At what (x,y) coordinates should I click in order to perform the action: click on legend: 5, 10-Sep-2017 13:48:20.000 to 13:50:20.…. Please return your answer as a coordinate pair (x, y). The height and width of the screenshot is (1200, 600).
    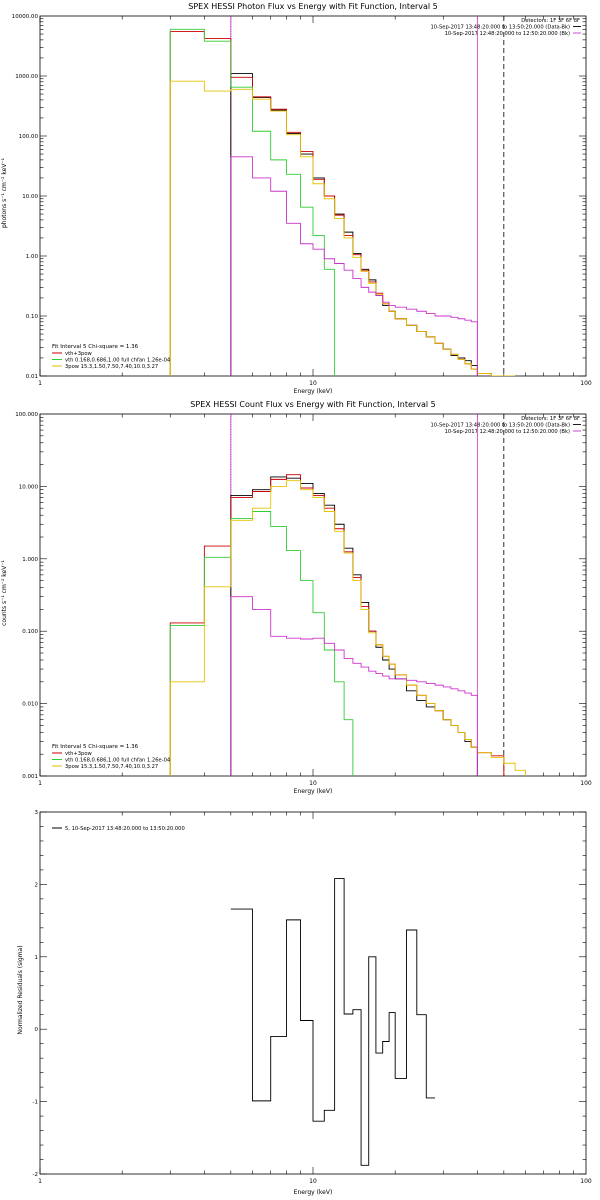
    Looking at the image, I should click on (118, 829).